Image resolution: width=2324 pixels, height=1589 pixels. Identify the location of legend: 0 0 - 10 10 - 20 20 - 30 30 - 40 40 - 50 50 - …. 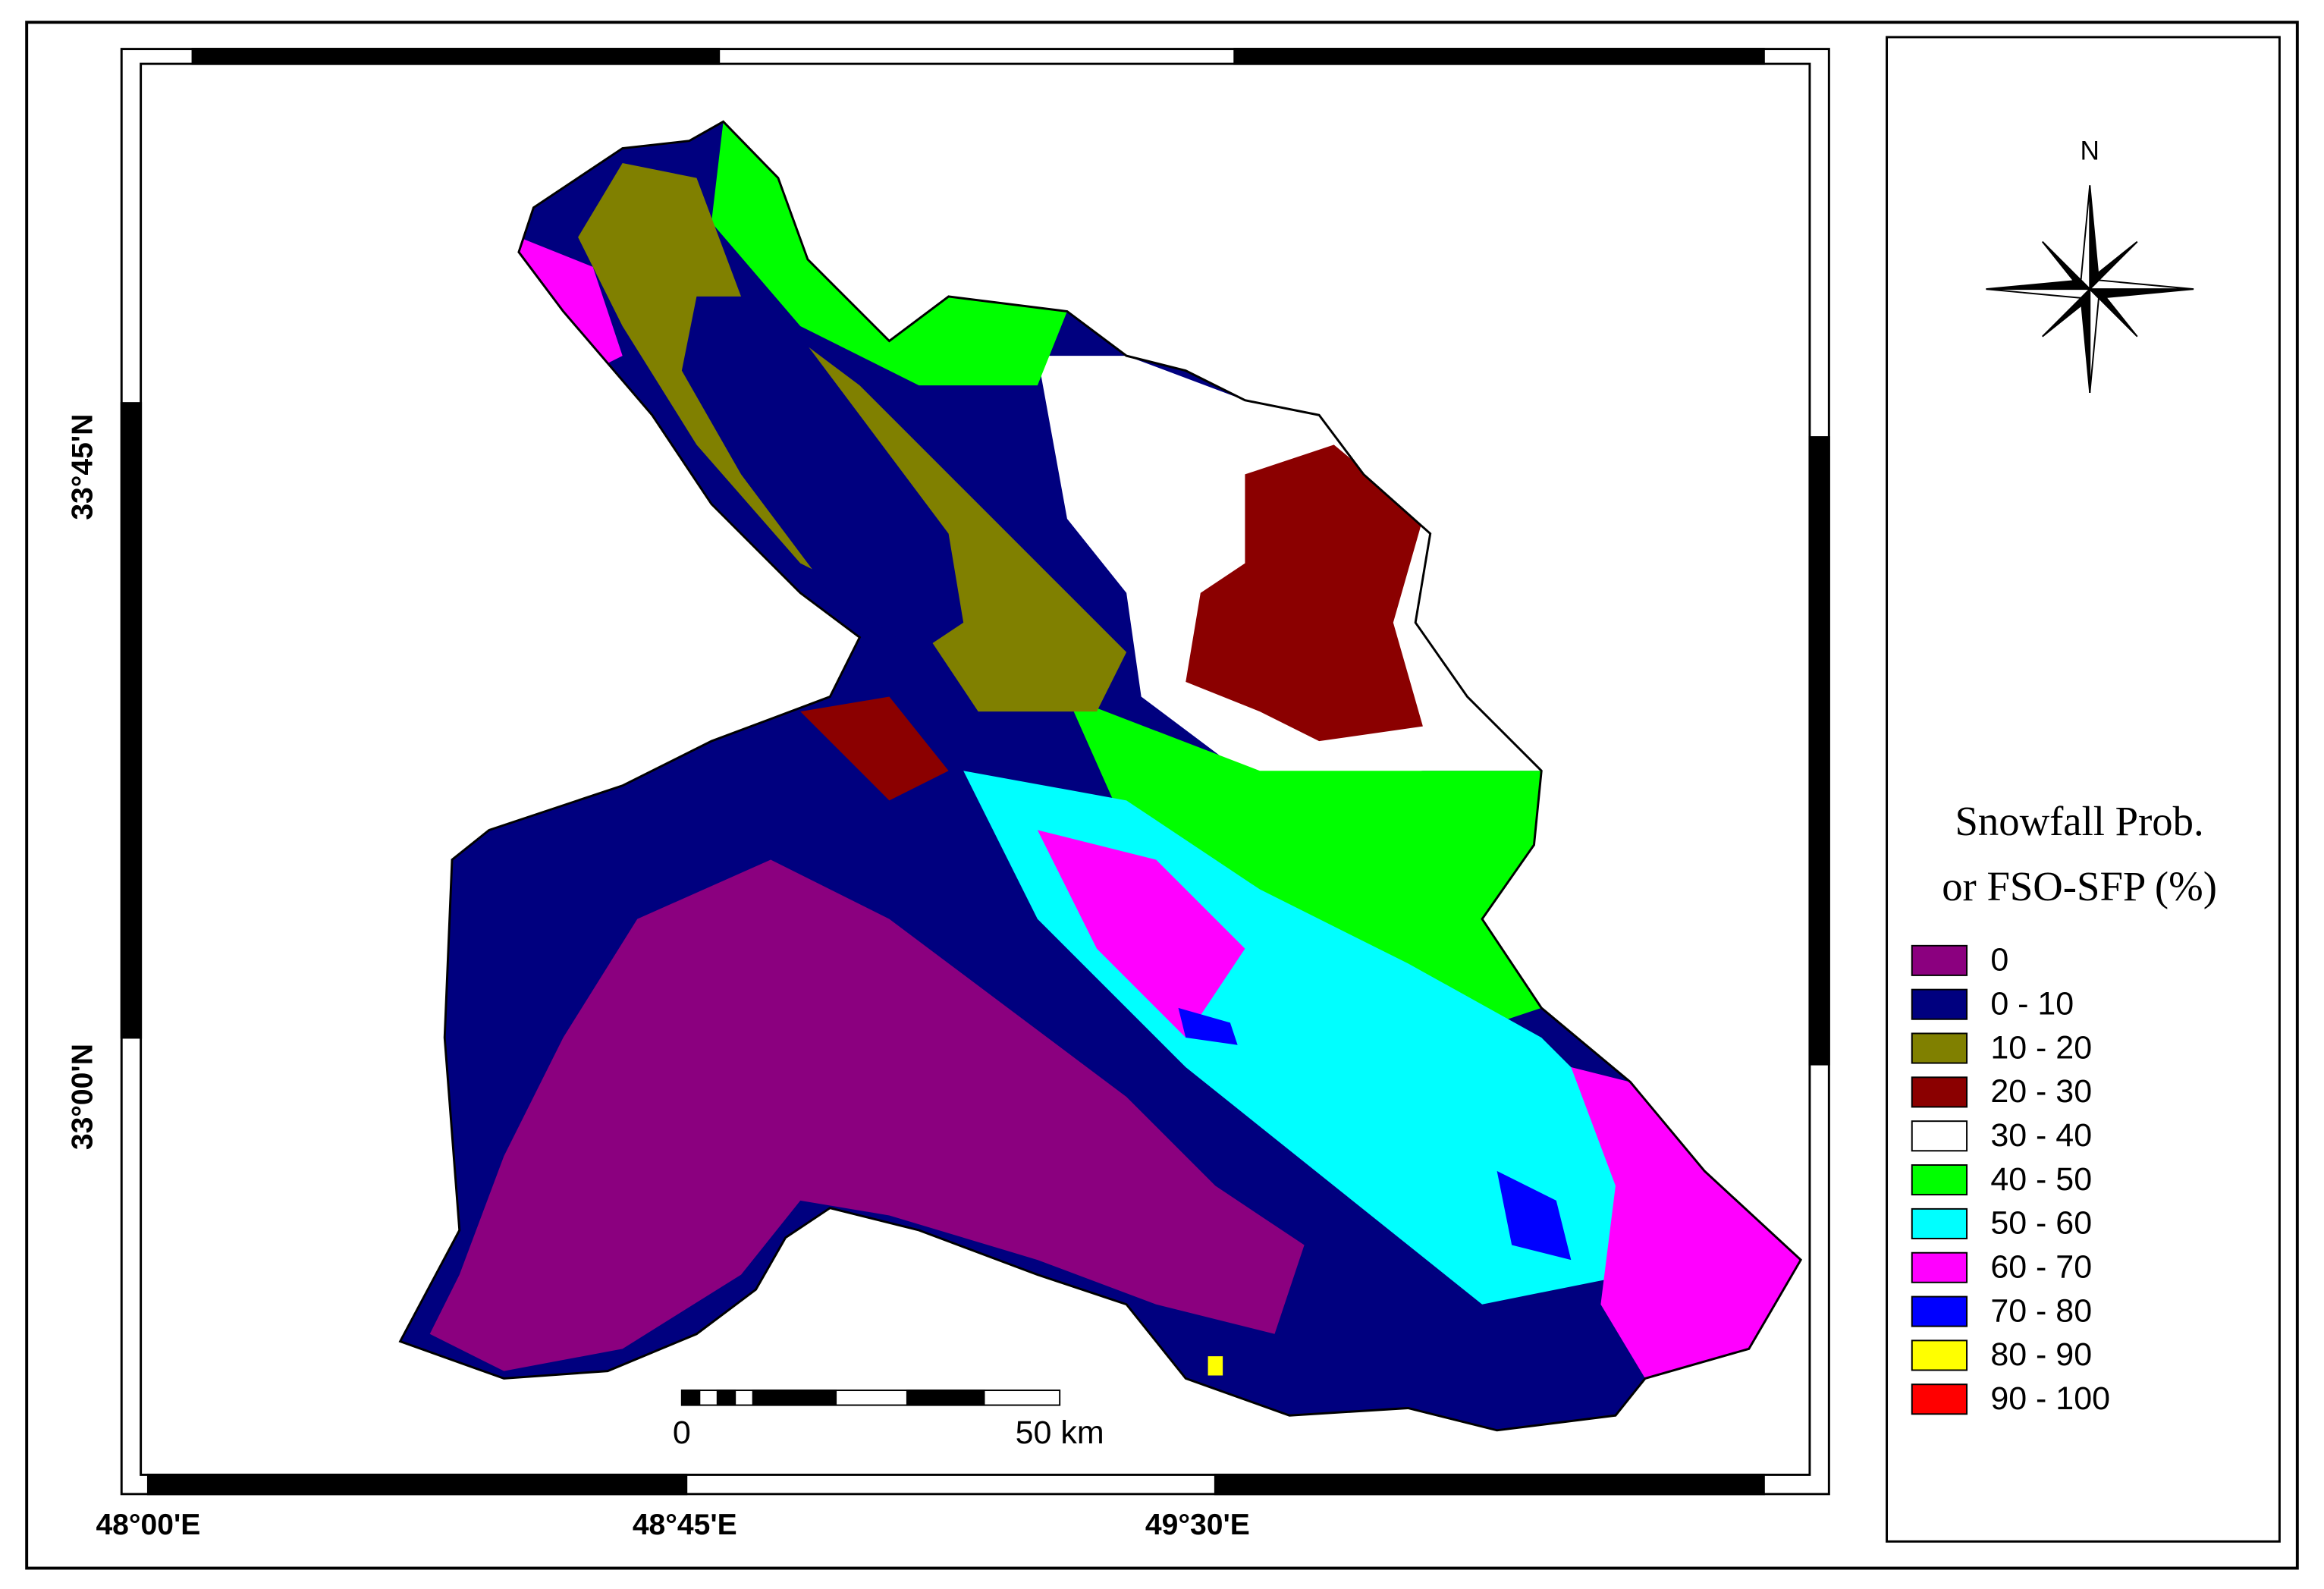
(2010, 1179).